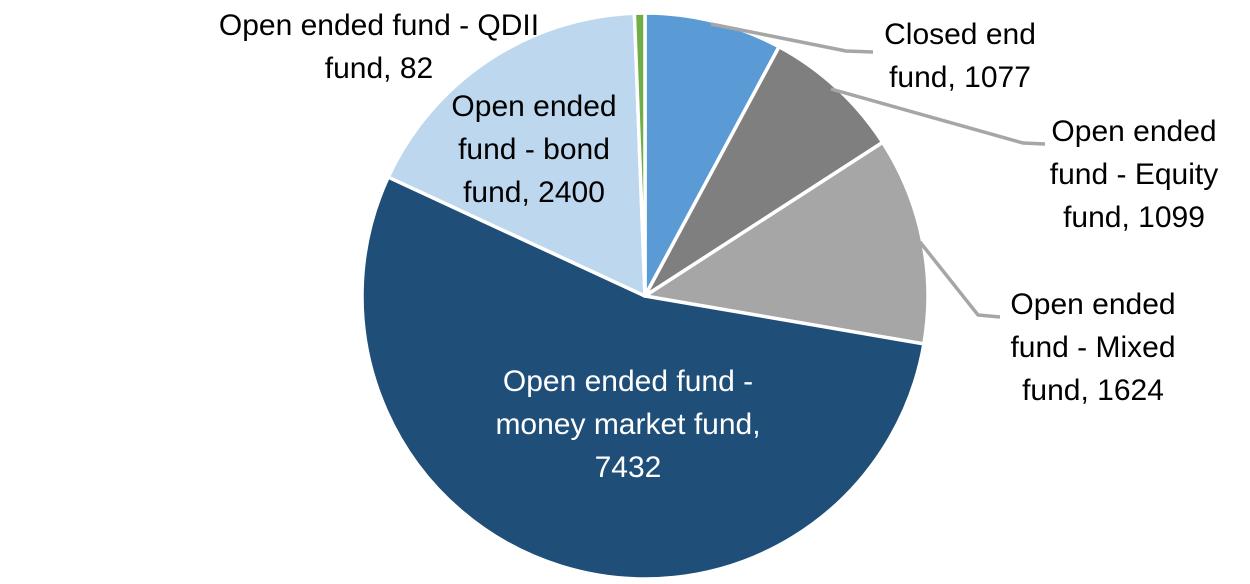 This screenshot has height=584, width=1250. I want to click on label-equity-fund-leader-line, so click(938, 116).